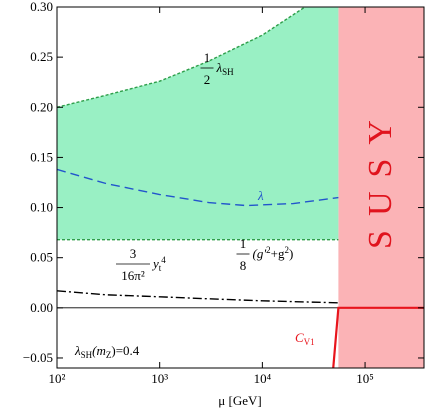  Describe the element at coordinates (239, 400) in the screenshot. I see `x-axis-label: μ [GeV]` at that location.